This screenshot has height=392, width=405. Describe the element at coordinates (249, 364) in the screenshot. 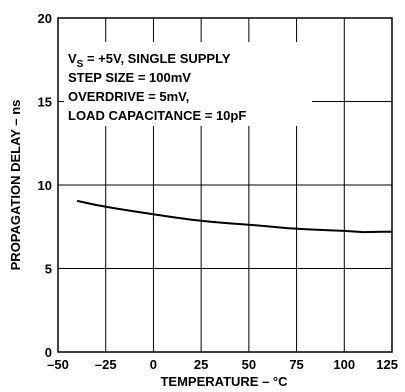

I see `x-tick-label: 50` at that location.